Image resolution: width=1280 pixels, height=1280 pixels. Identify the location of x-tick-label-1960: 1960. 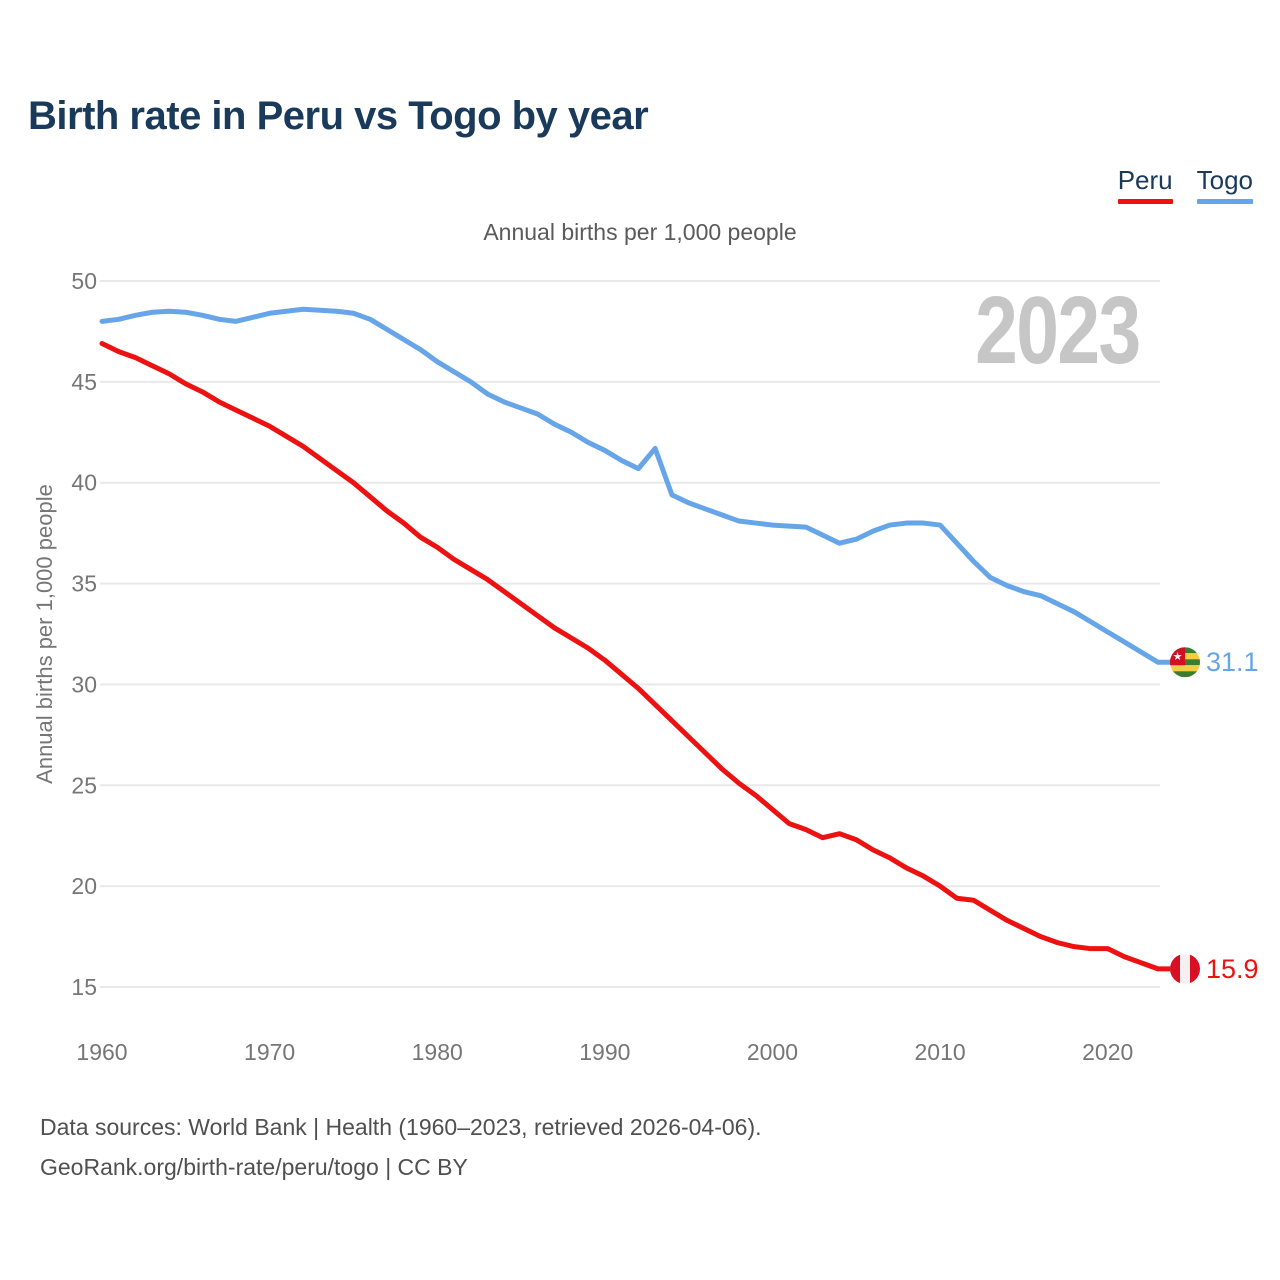
(101, 1052).